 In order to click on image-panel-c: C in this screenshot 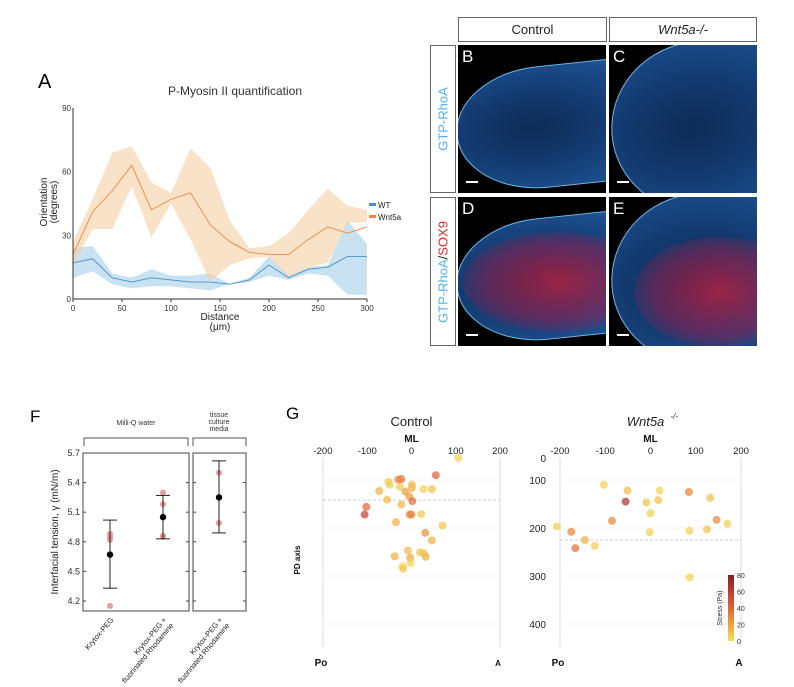, I will do `click(683, 119)`.